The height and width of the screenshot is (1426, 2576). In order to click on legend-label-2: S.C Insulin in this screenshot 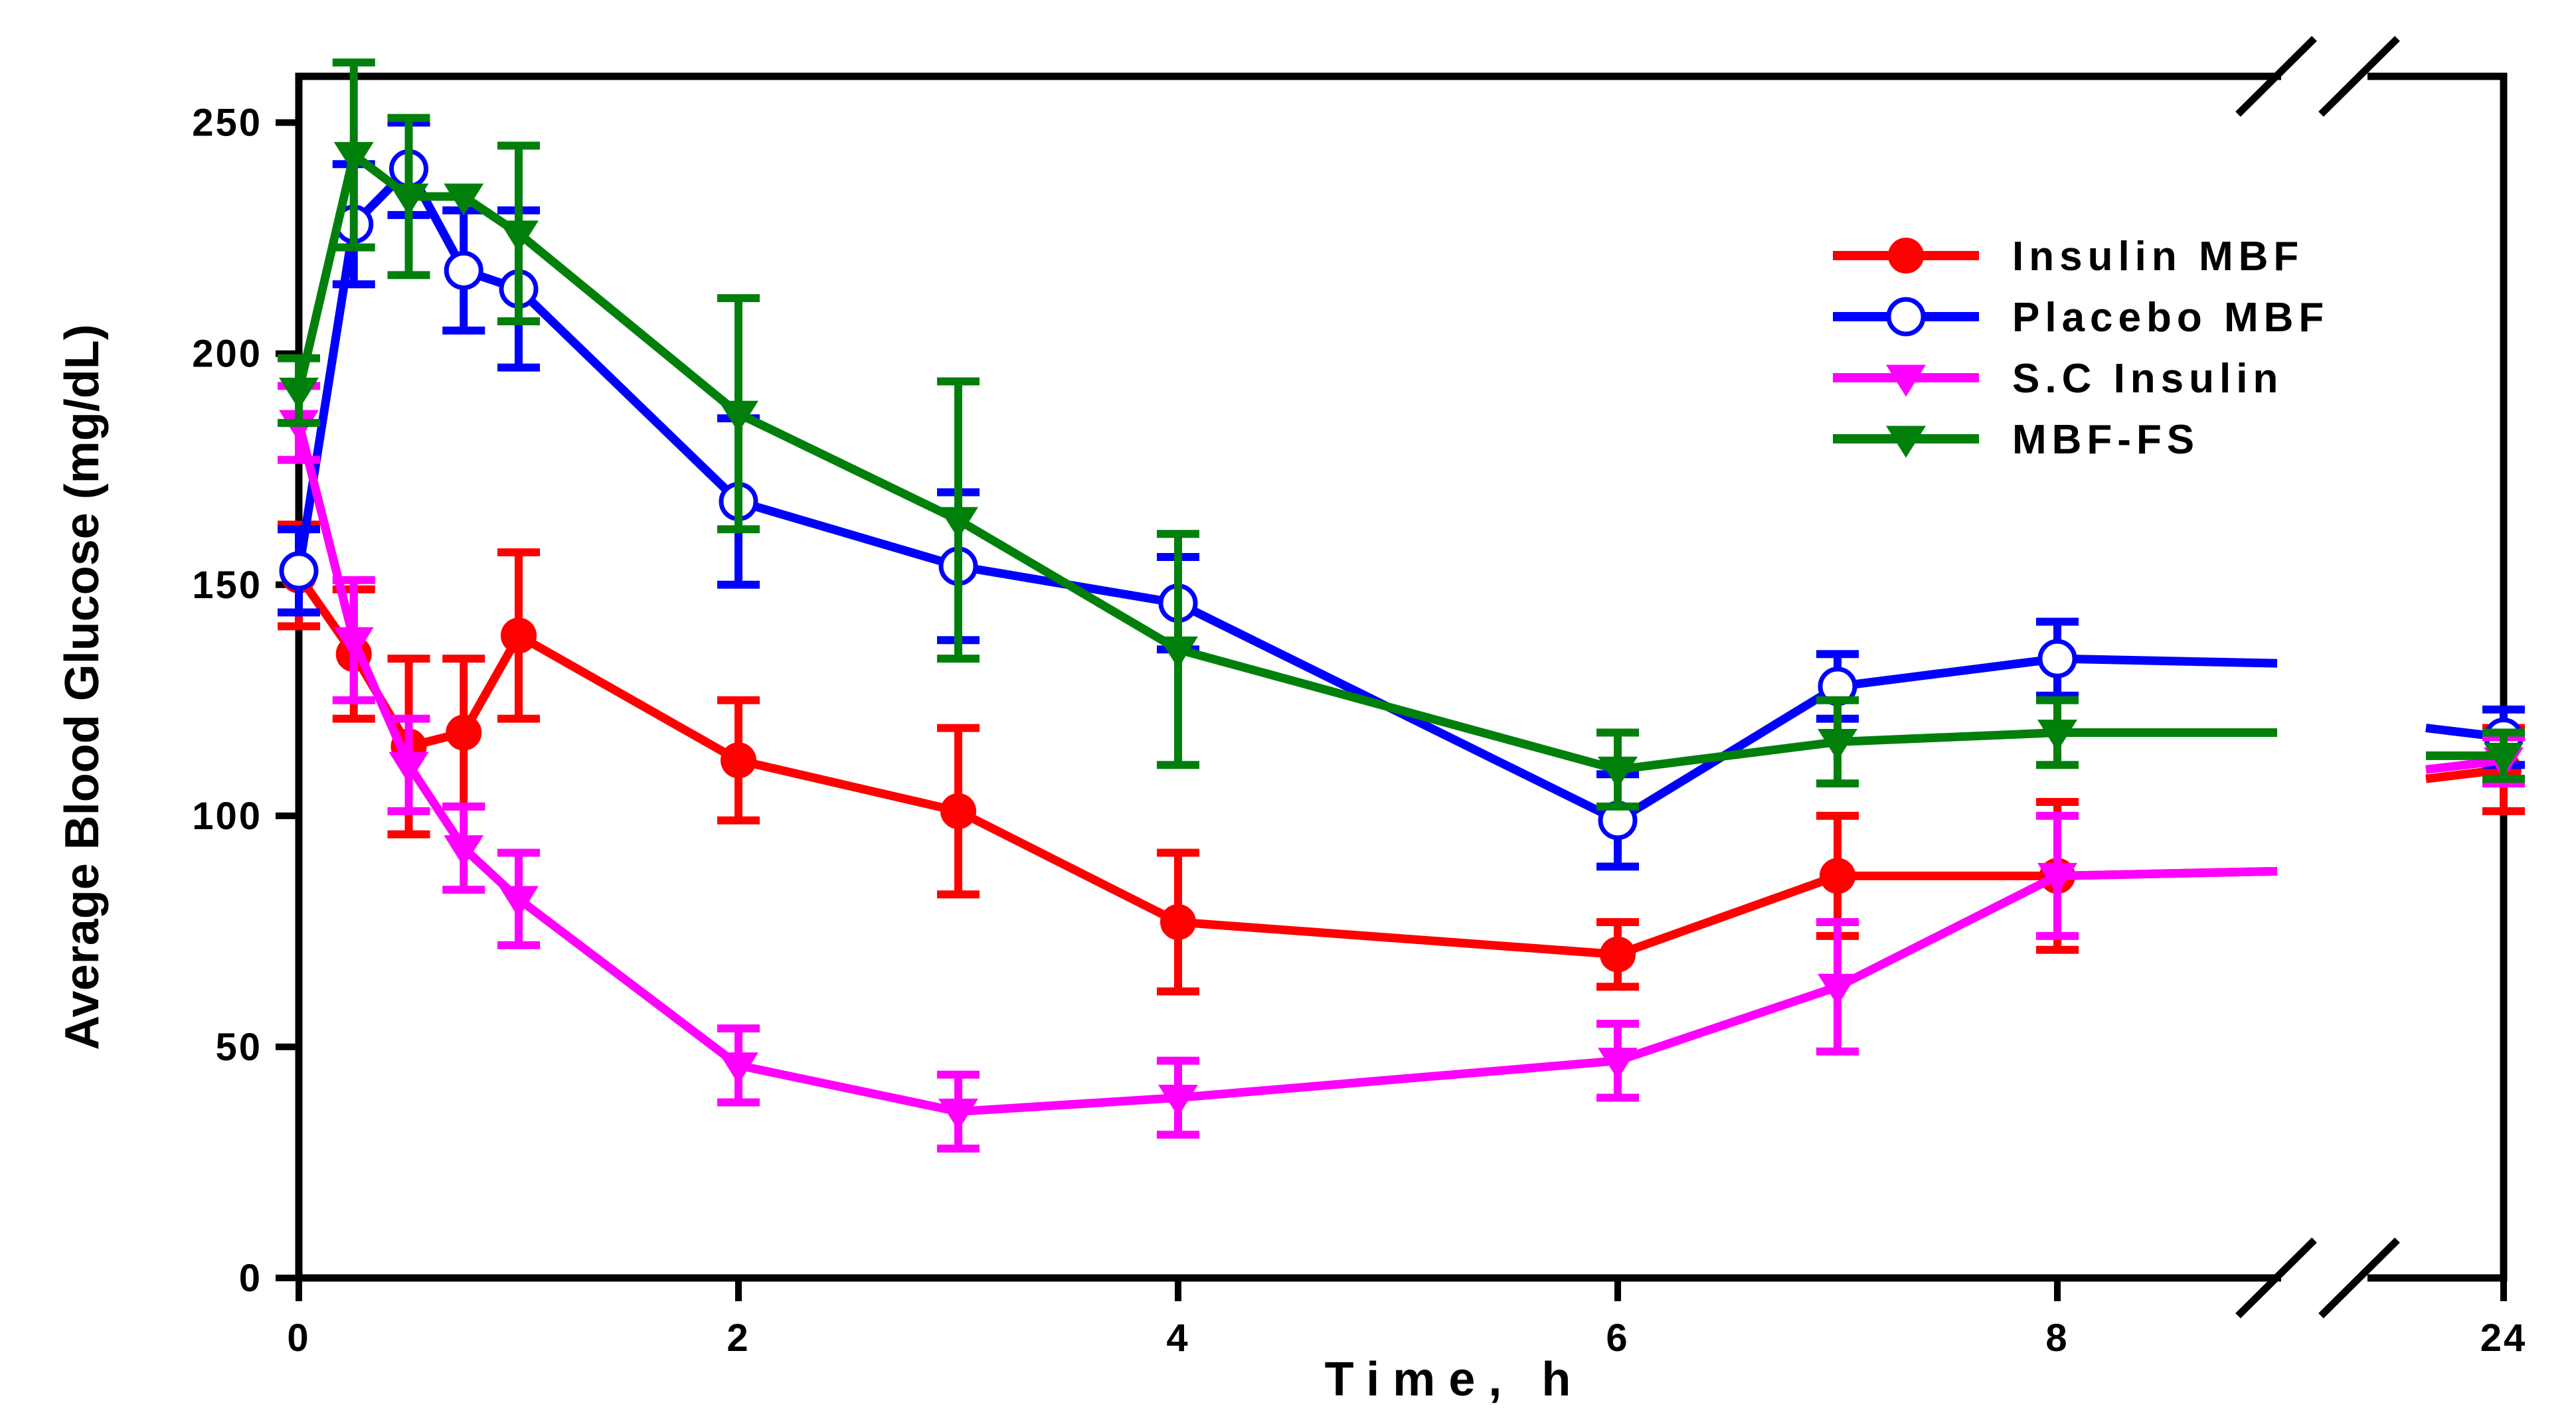, I will do `click(2147, 379)`.